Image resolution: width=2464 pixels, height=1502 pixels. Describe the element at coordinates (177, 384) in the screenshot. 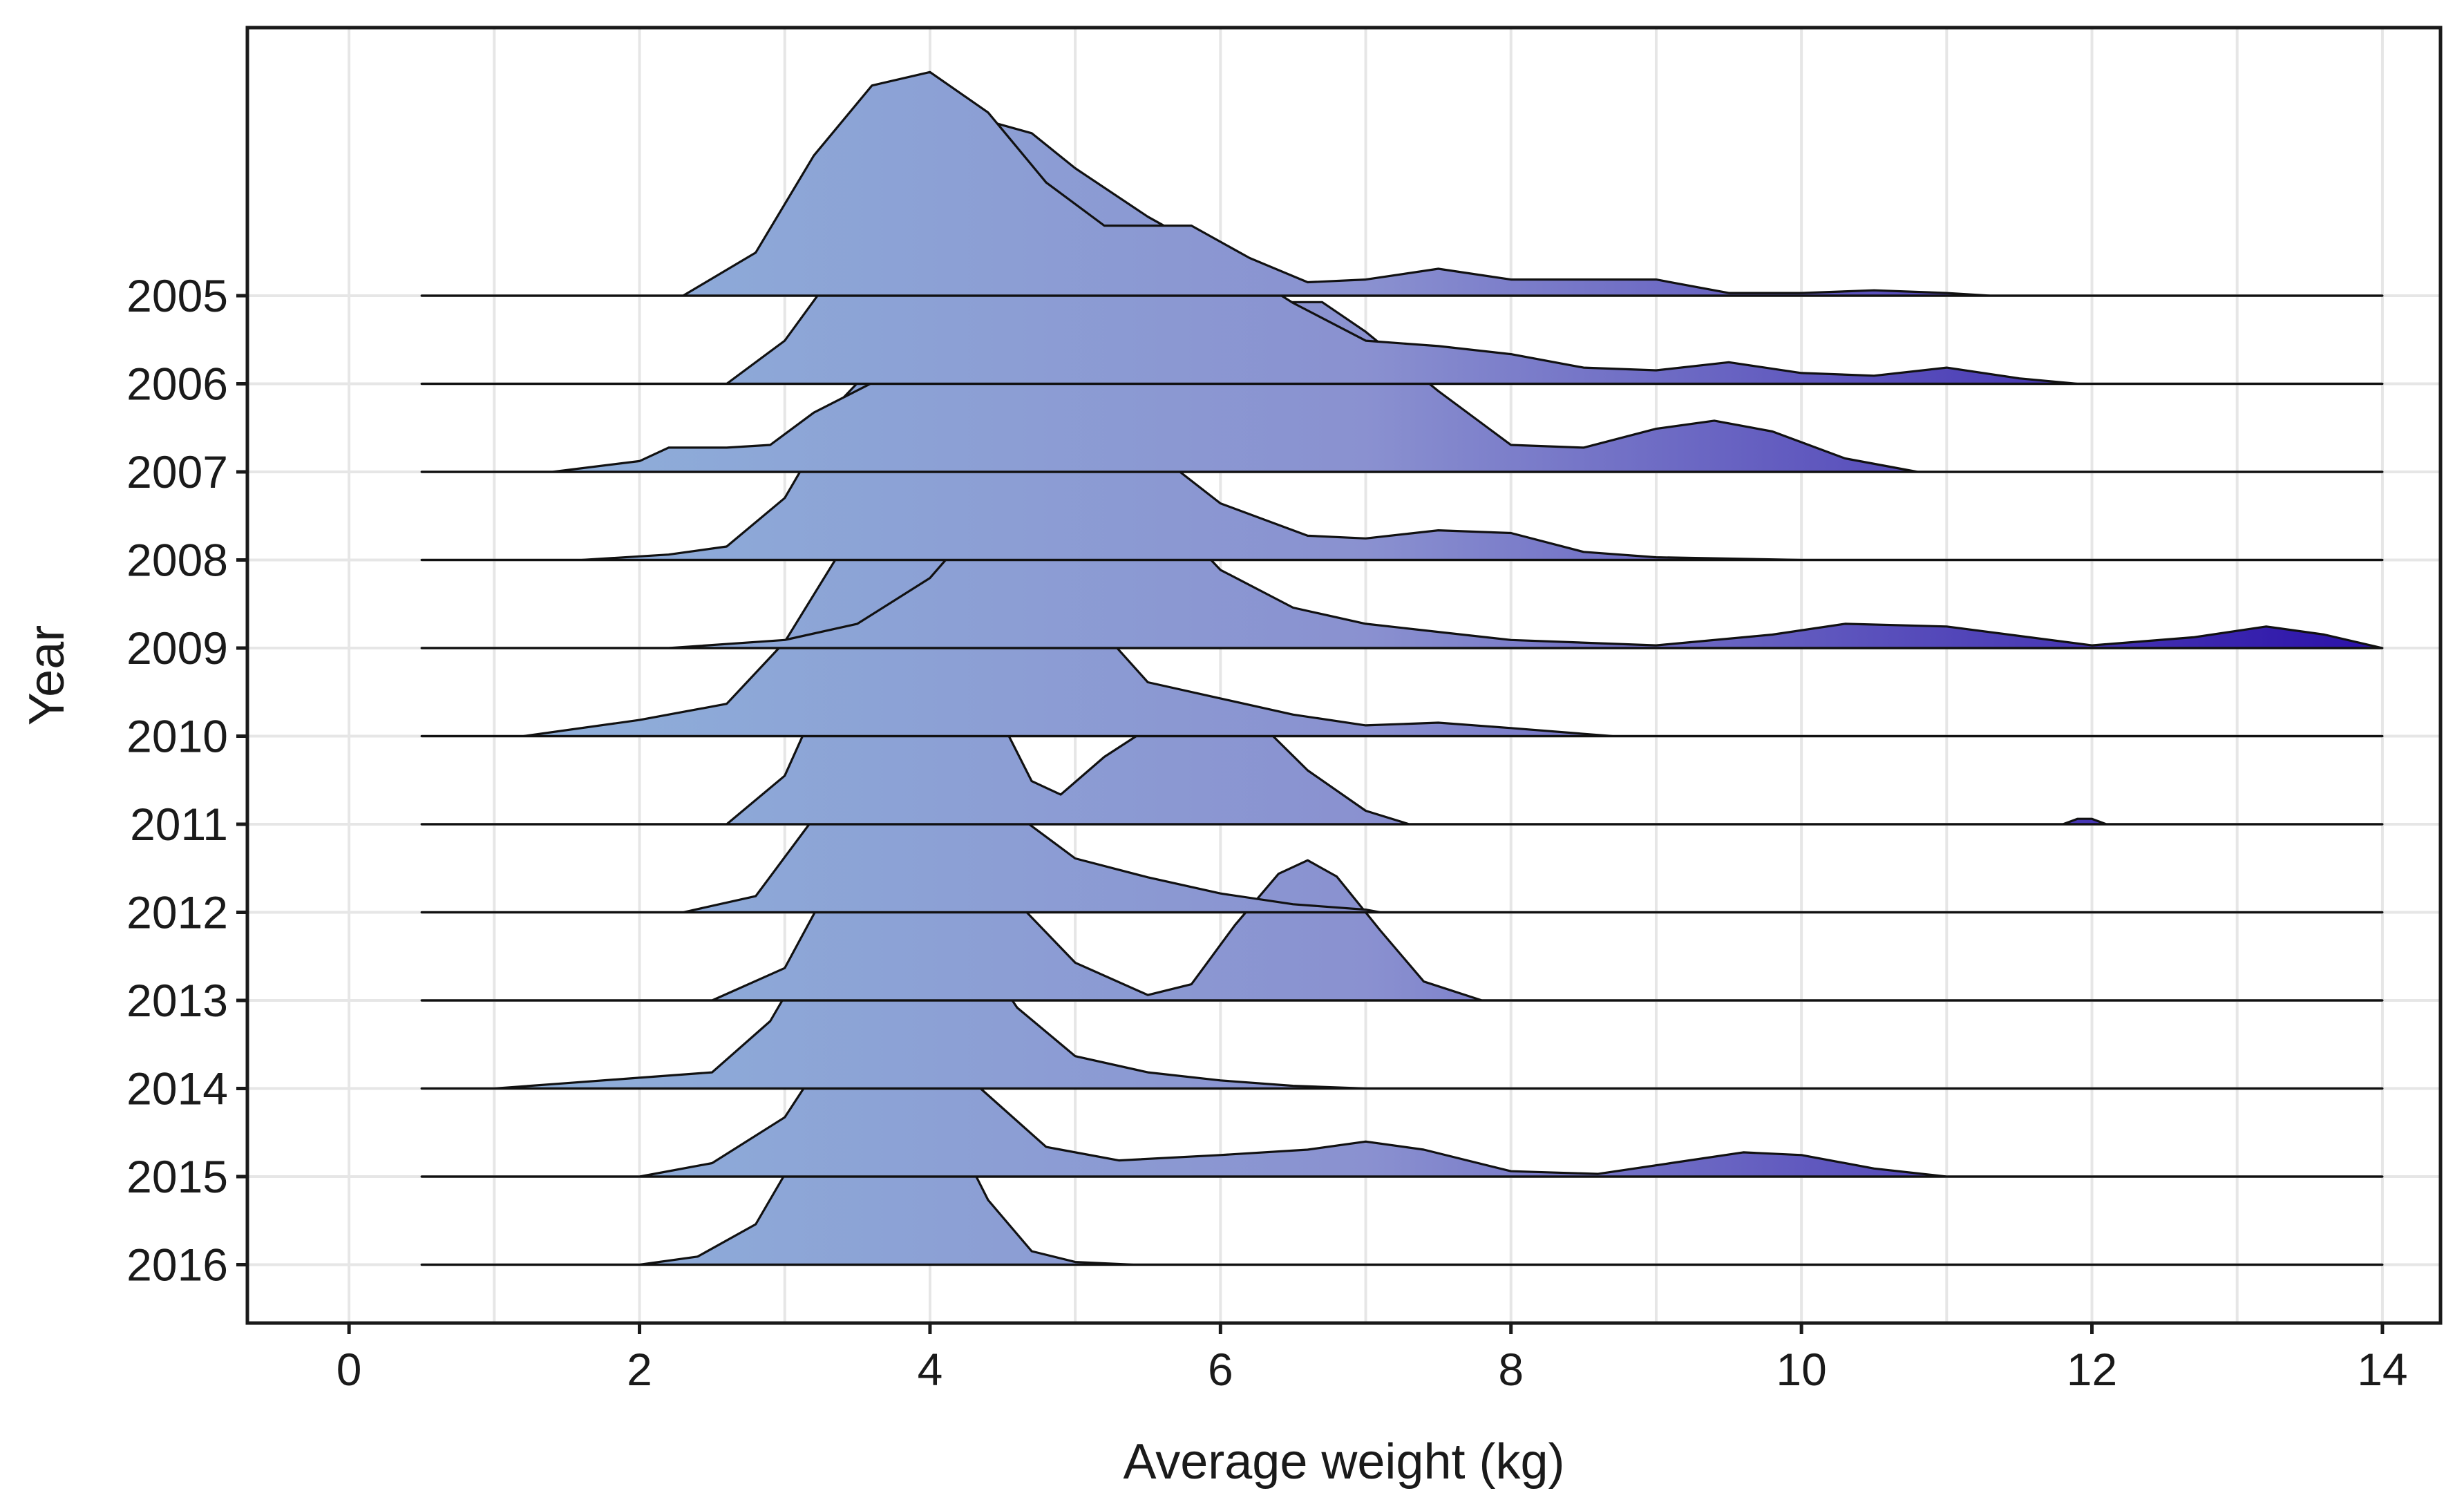

I see `y-tick-label-2006: 2006` at that location.